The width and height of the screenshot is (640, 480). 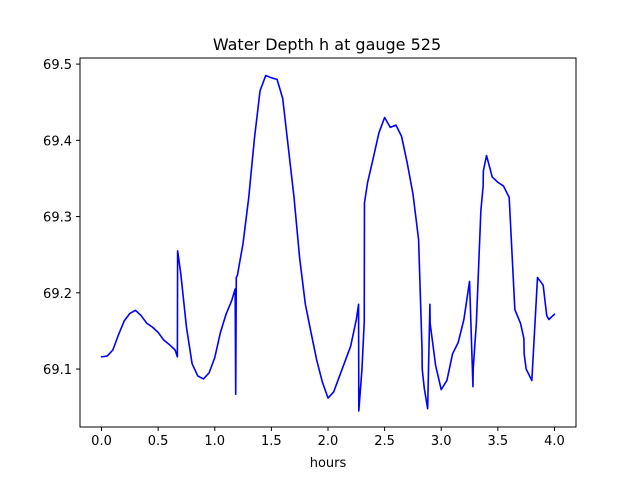 What do you see at coordinates (57, 370) in the screenshot?
I see `y-tick-label: 69.1` at bounding box center [57, 370].